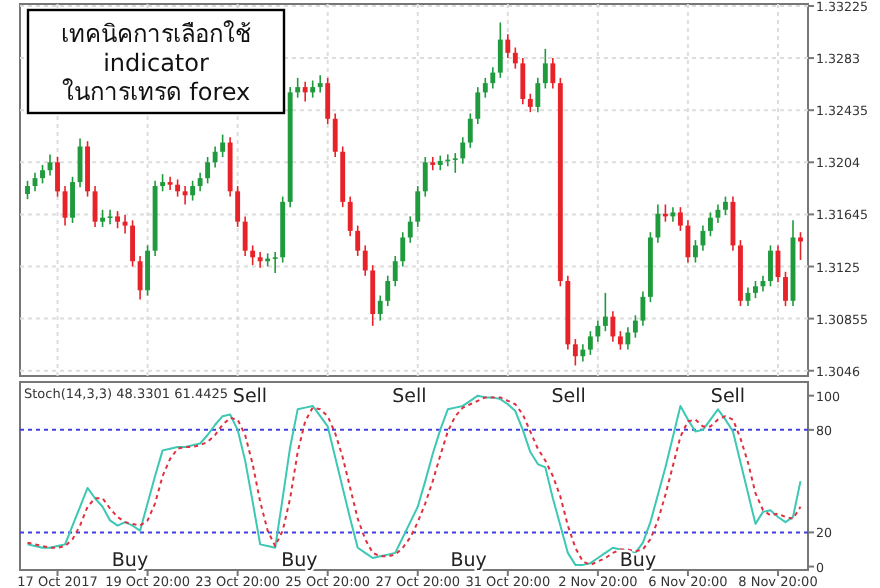 This screenshot has height=588, width=880. Describe the element at coordinates (156, 48) in the screenshot. I see `text: เทคนิคการเลือกใช้ indicator` at that location.